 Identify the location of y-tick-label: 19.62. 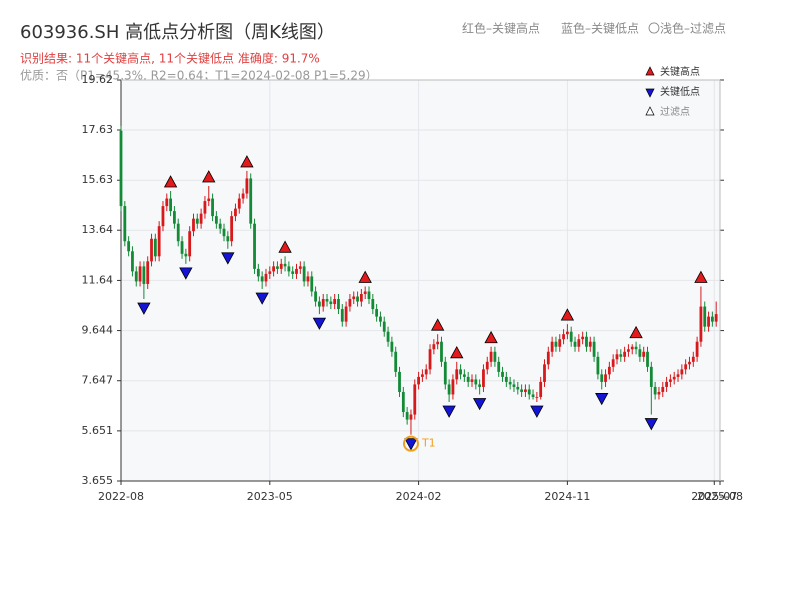
(98, 79).